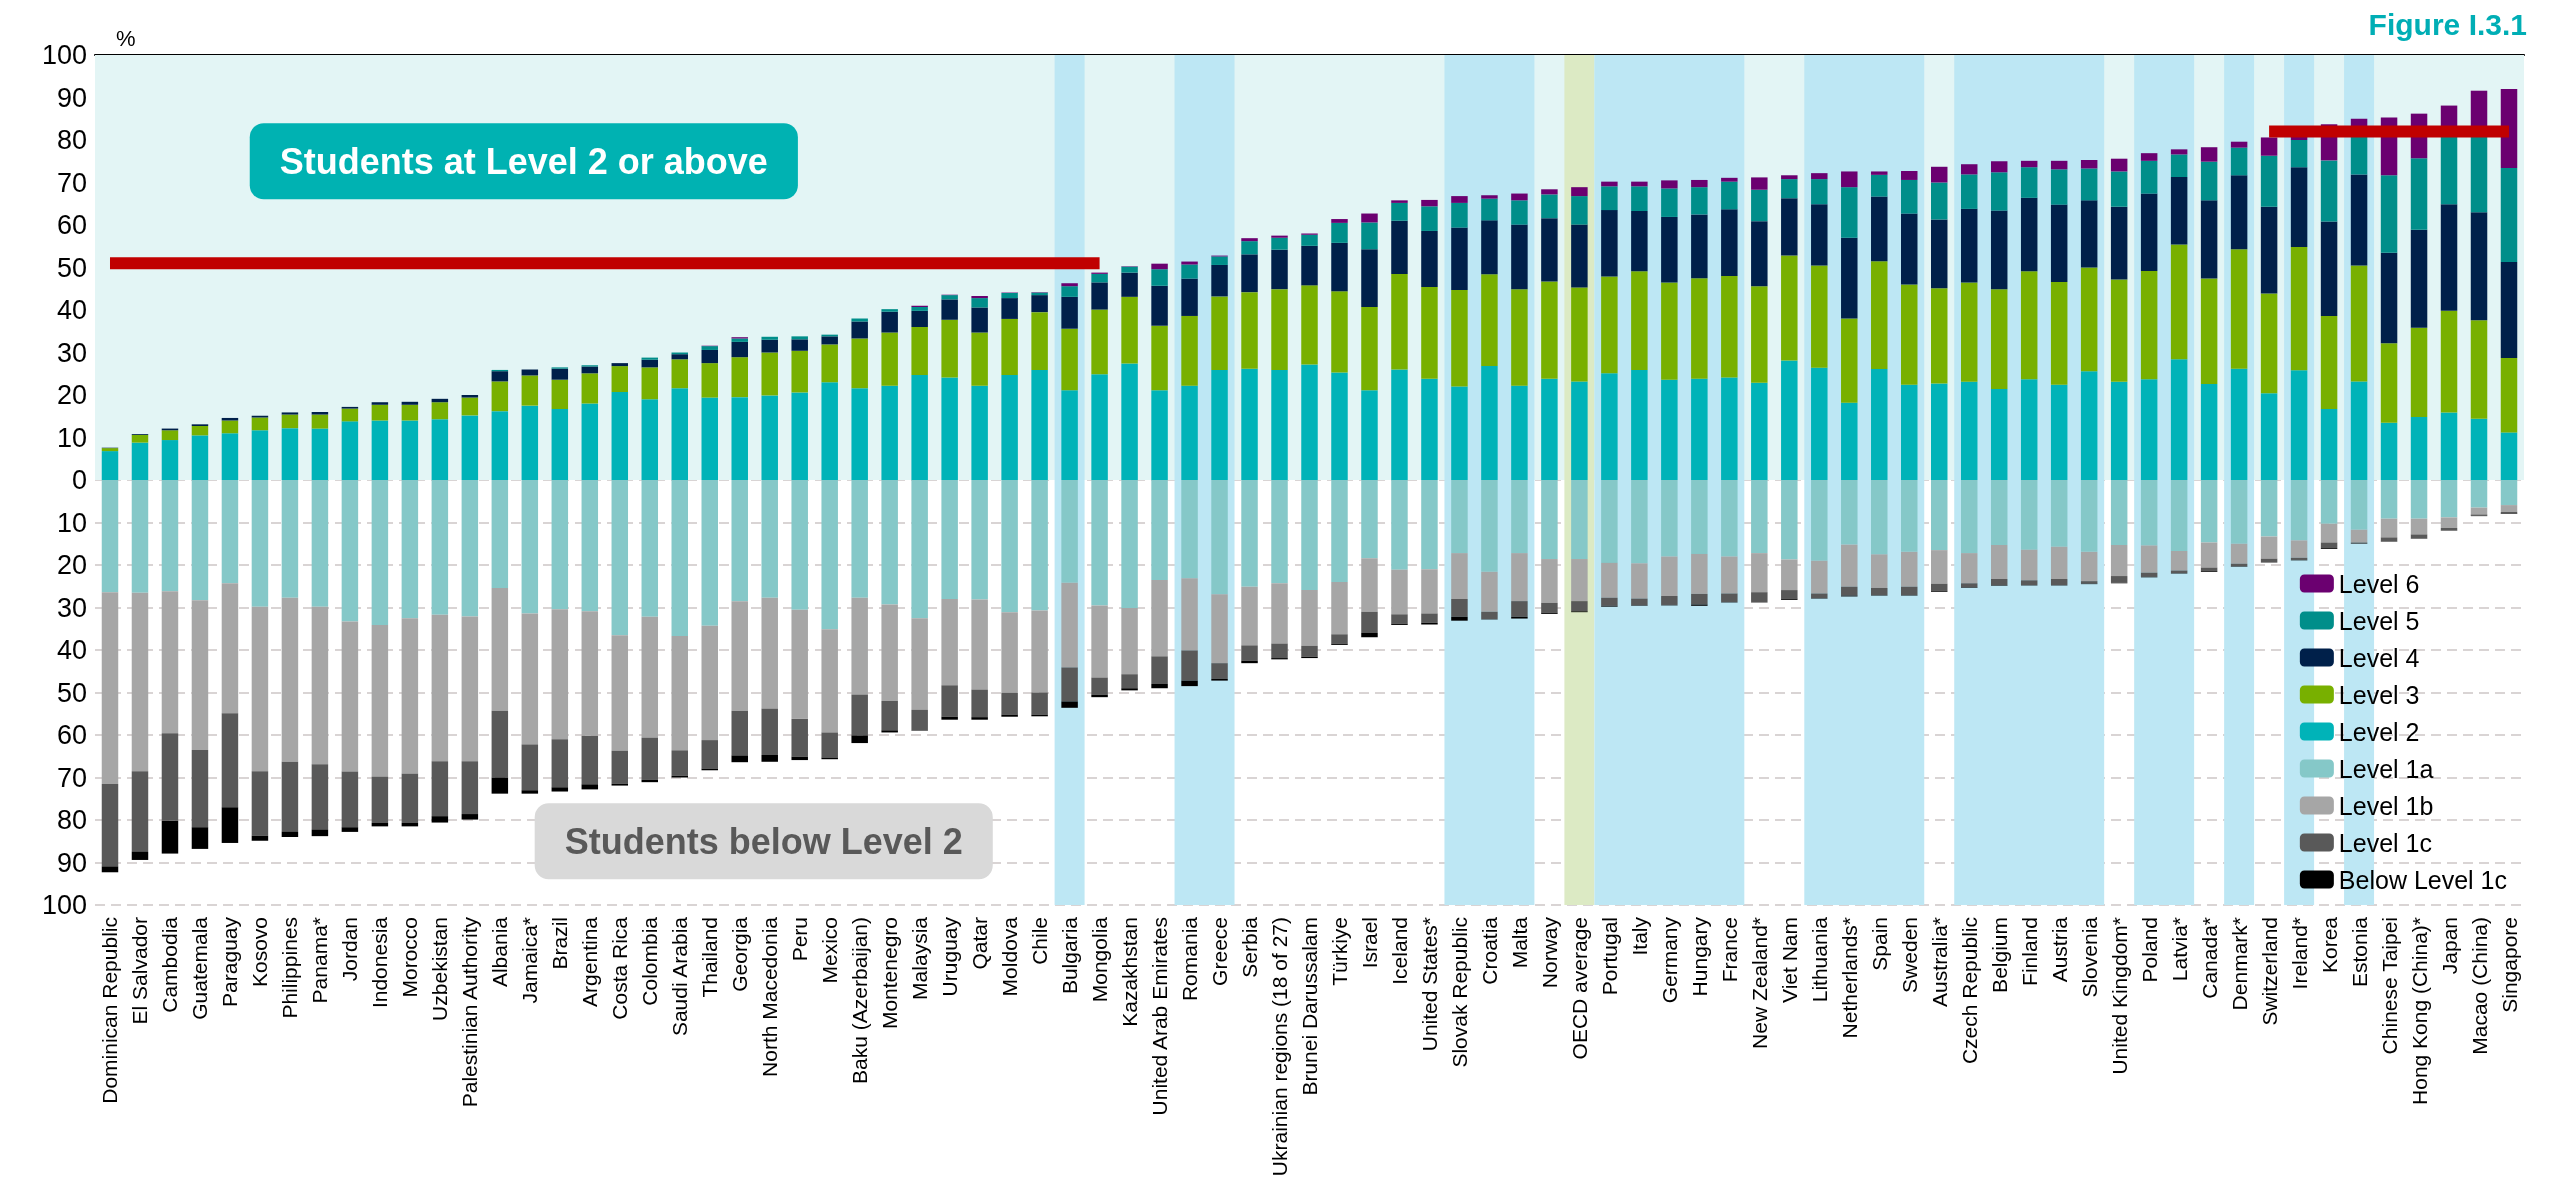 The height and width of the screenshot is (1195, 2552). I want to click on y-tick-label: 80, so click(71, 140).